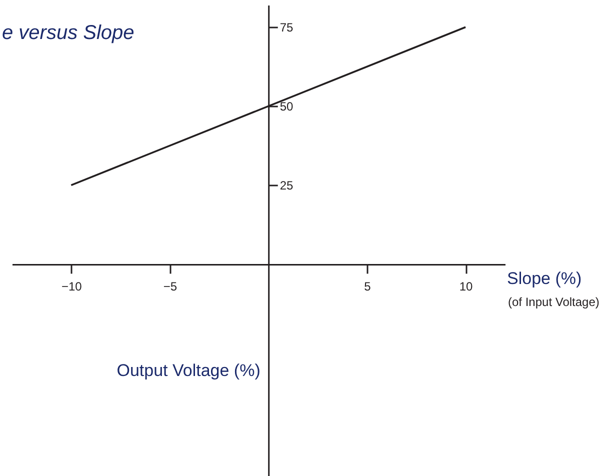 Image resolution: width=607 pixels, height=476 pixels. Describe the element at coordinates (544, 278) in the screenshot. I see `x-axis-title: Slope (%)` at that location.